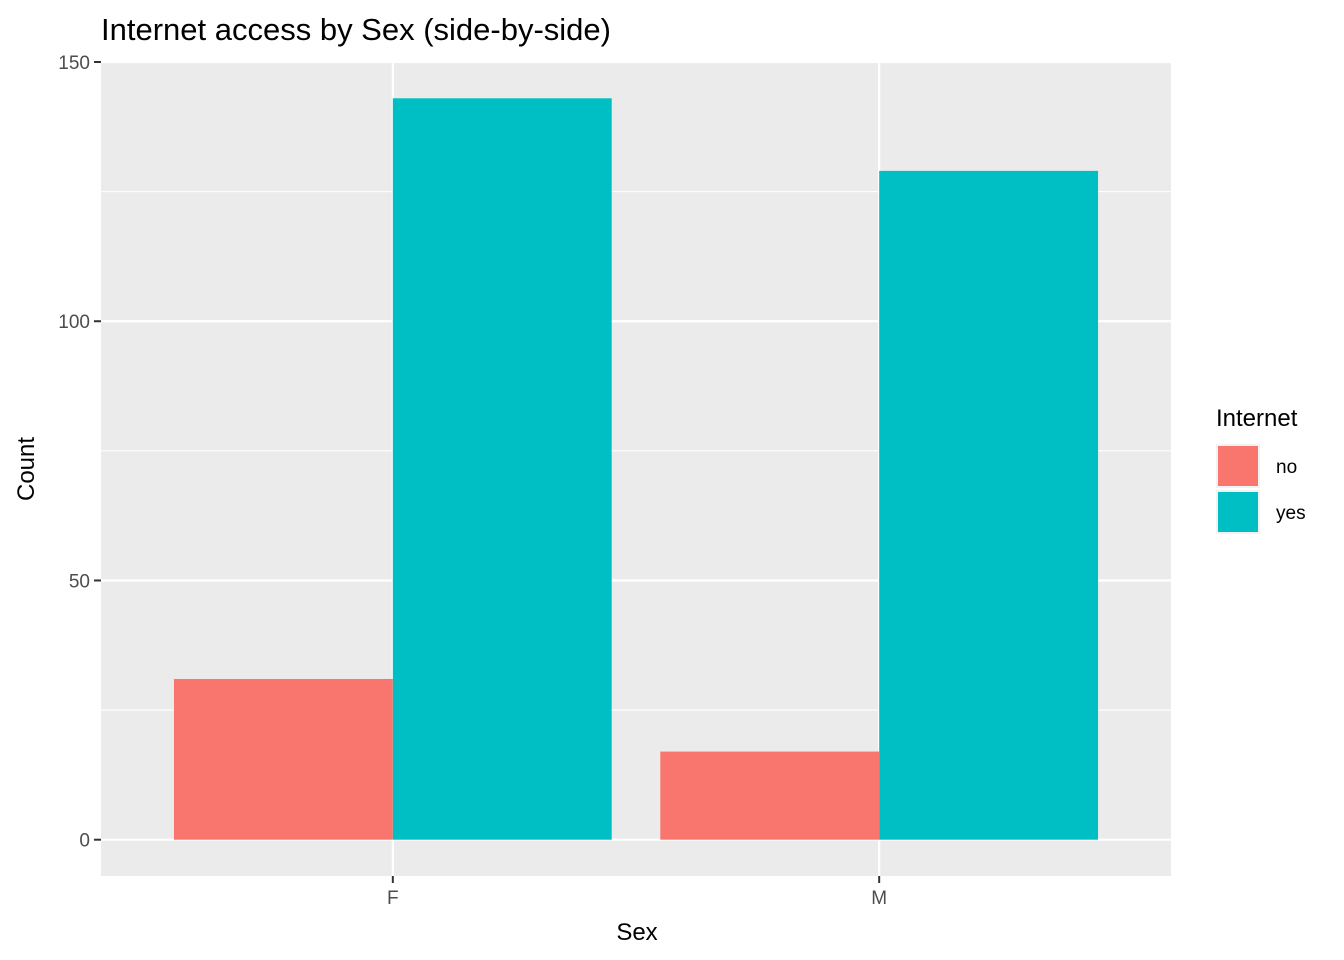 Image resolution: width=1344 pixels, height=960 pixels. What do you see at coordinates (356, 29) in the screenshot?
I see `chart-title: Internet access by Sex (side-by-side)` at bounding box center [356, 29].